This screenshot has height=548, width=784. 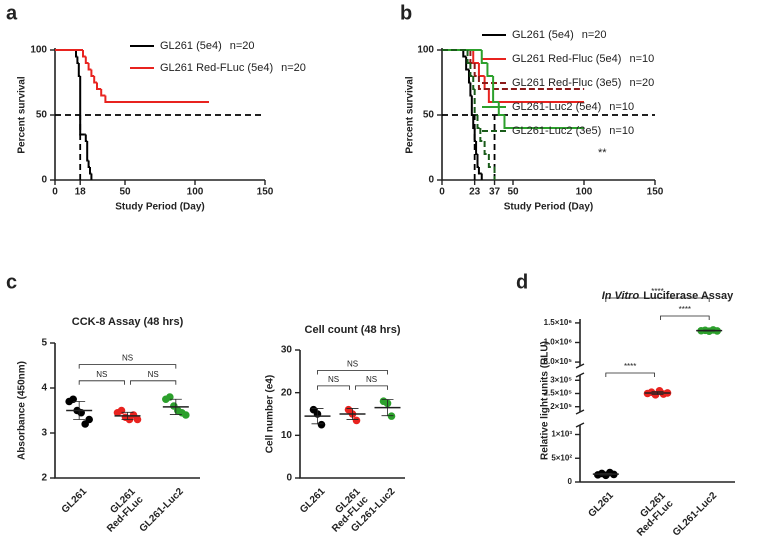 I want to click on x-tick-label: 37, so click(x=495, y=192).